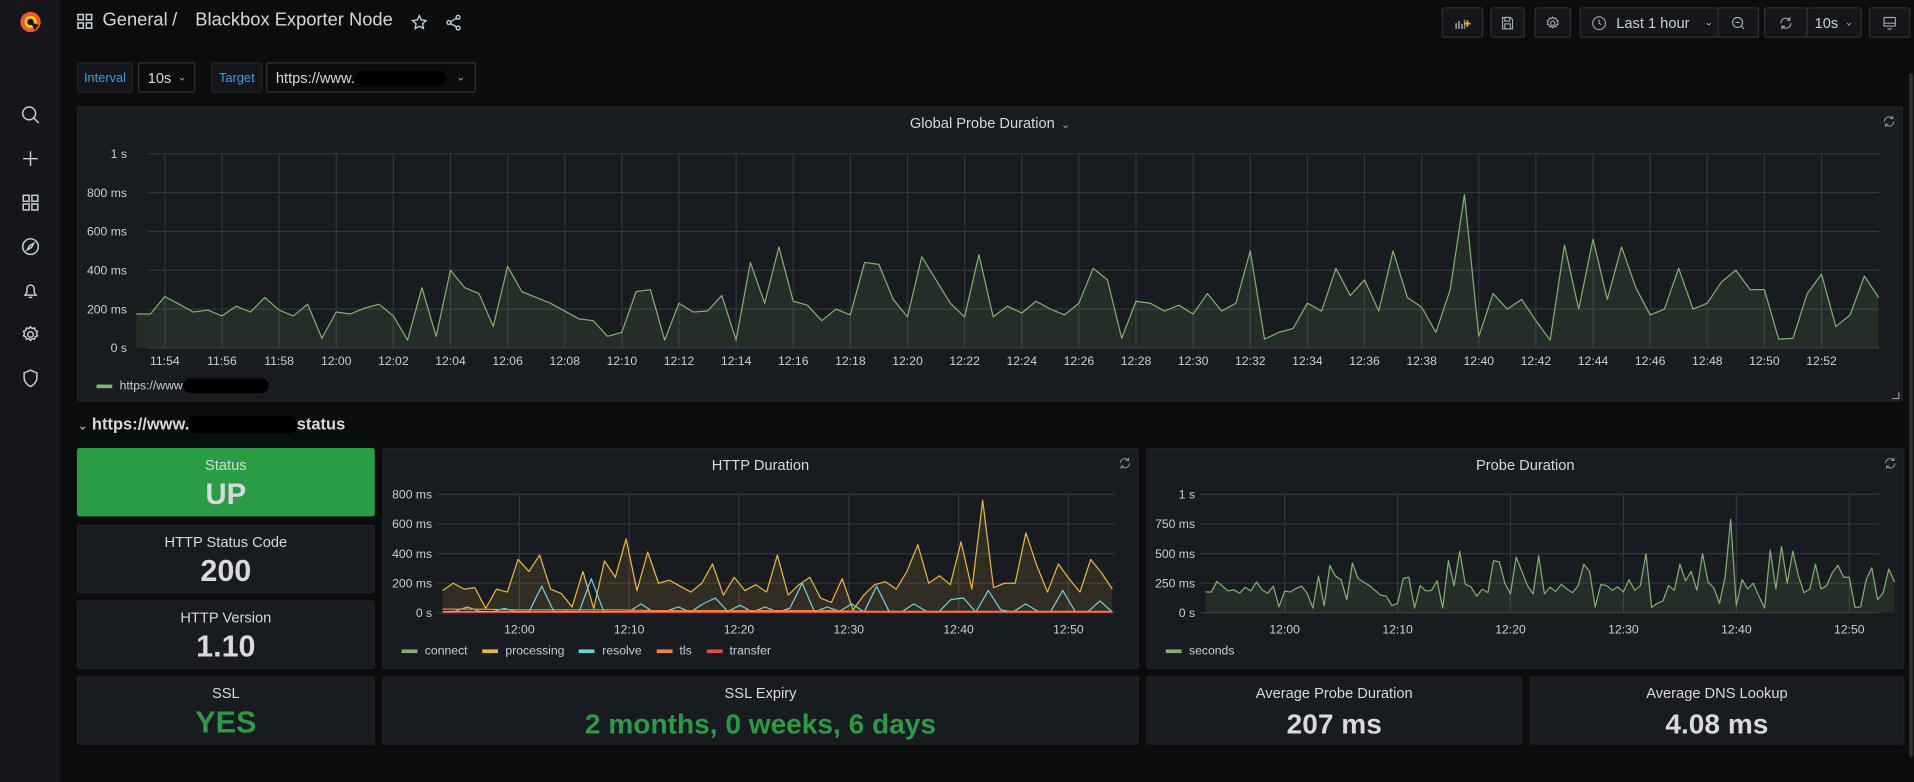 The width and height of the screenshot is (1914, 782). What do you see at coordinates (1199, 651) in the screenshot?
I see `legend-item-seconds: seconds` at bounding box center [1199, 651].